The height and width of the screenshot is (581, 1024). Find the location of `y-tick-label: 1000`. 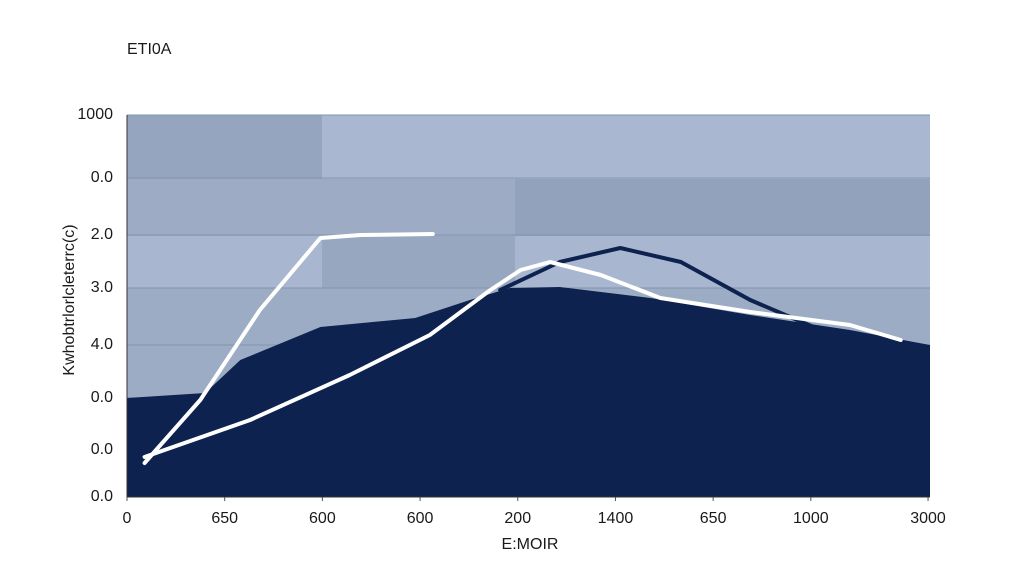

y-tick-label: 1000 is located at coordinates (95, 114).